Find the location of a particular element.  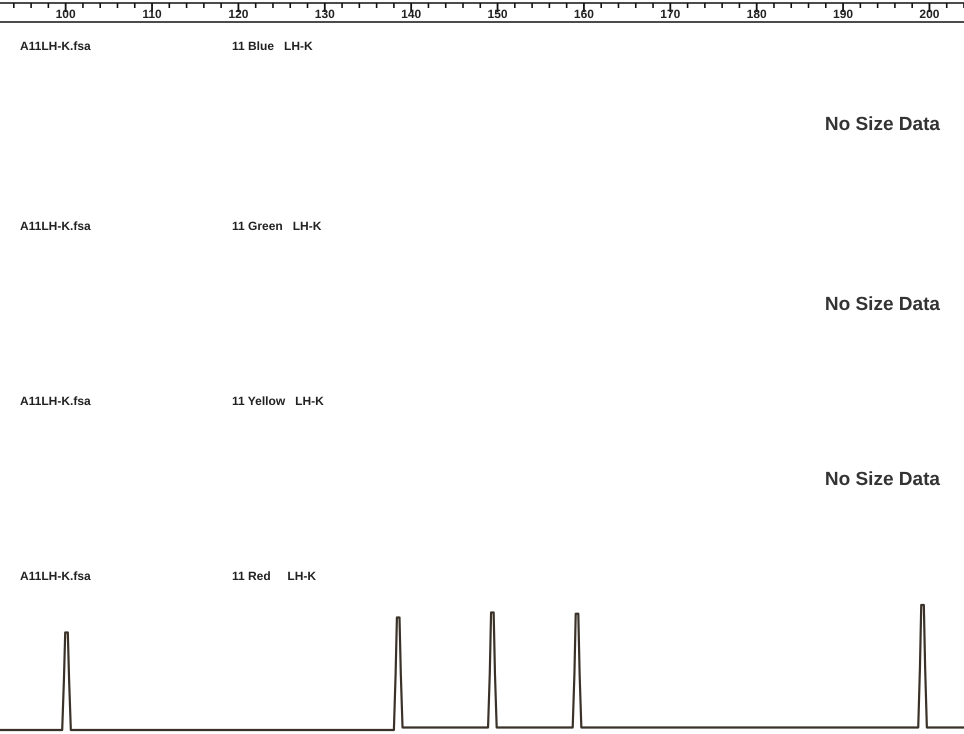

chart-title: A11LH-K.fsa is located at coordinates (56, 576).